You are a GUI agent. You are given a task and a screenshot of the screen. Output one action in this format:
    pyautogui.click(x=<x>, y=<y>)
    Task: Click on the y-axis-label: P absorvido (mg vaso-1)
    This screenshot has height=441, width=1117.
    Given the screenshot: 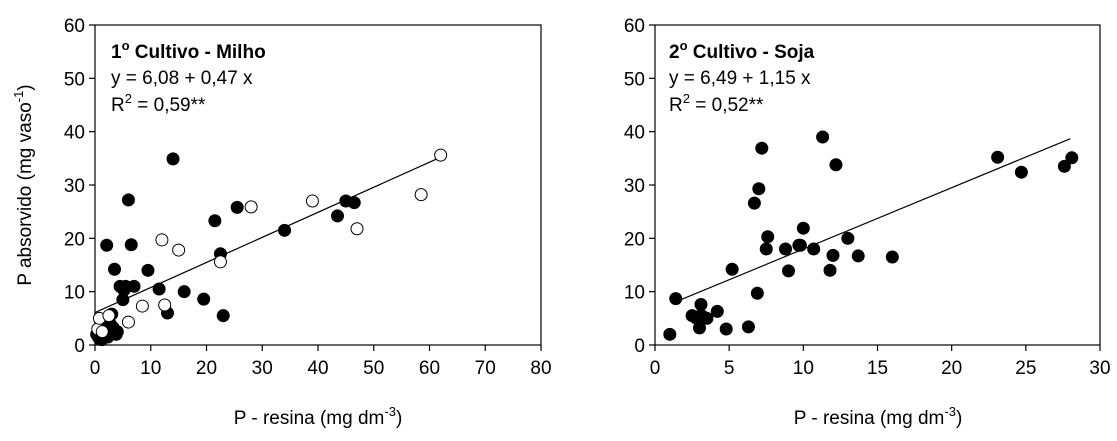 What is the action you would take?
    pyautogui.click(x=23, y=184)
    